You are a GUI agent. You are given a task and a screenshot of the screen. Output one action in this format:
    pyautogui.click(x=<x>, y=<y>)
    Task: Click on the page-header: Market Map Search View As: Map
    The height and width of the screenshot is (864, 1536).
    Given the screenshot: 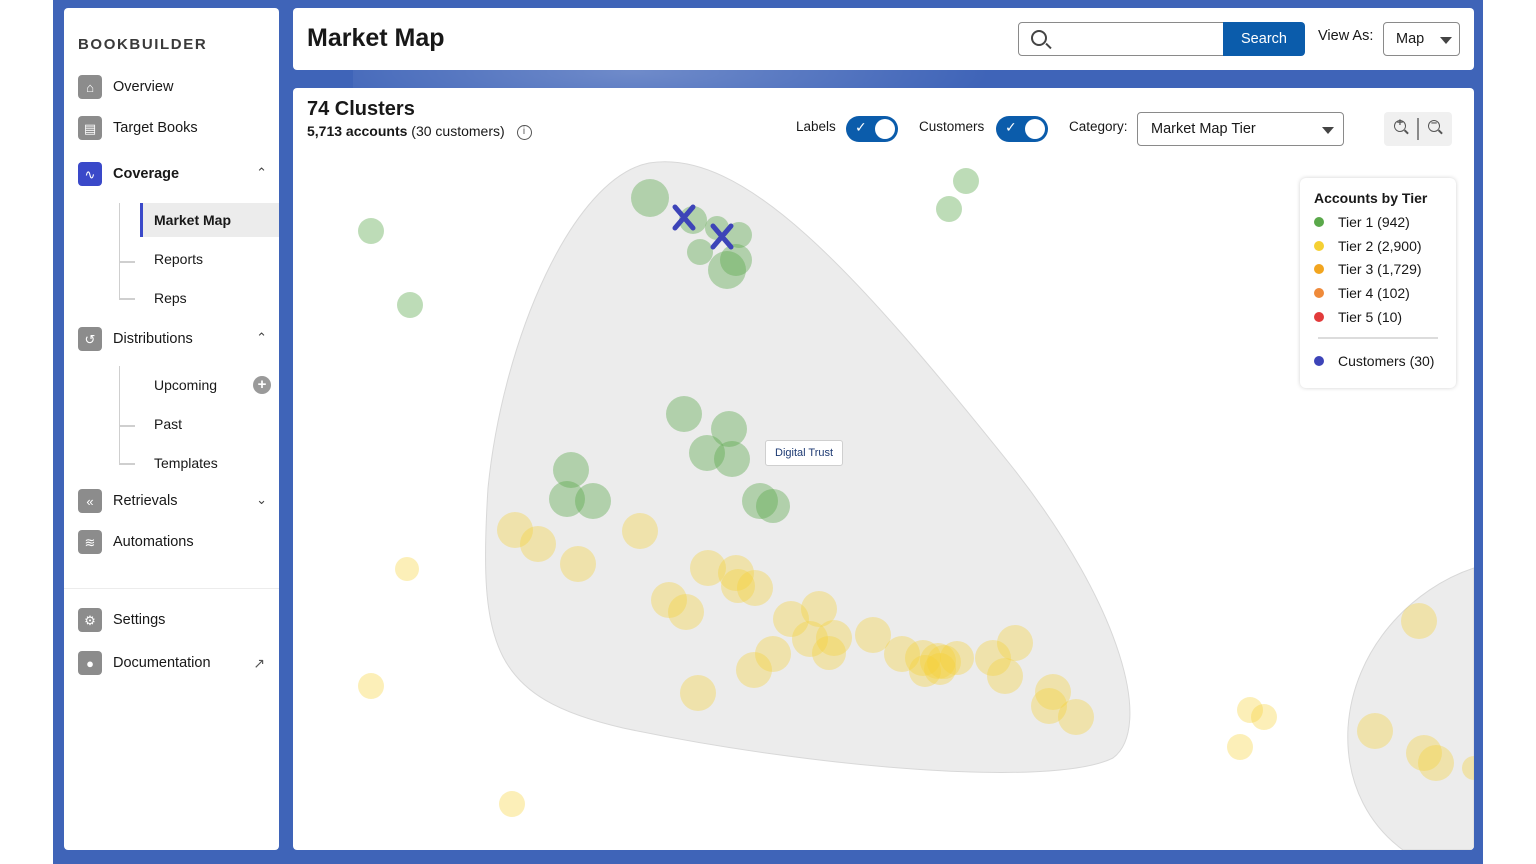 What is the action you would take?
    pyautogui.click(x=883, y=39)
    